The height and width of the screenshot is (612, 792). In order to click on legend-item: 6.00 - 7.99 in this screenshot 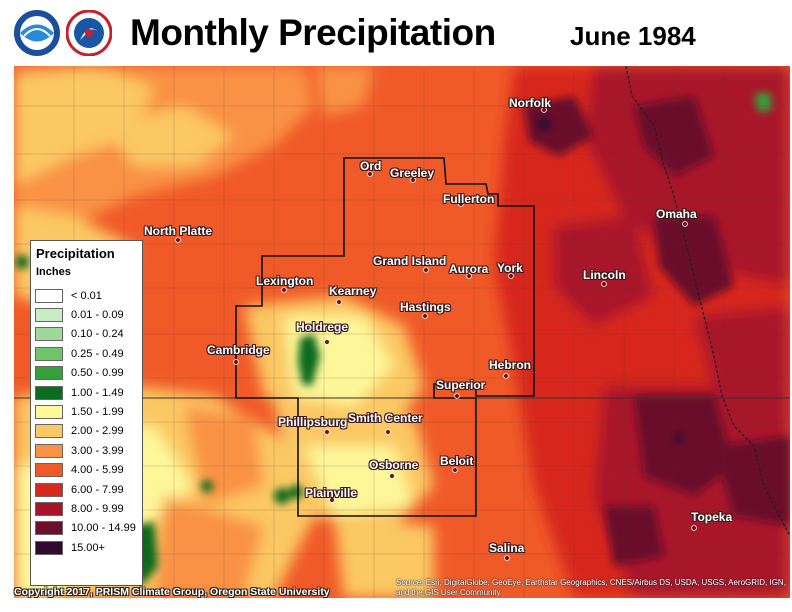, I will do `click(85, 489)`.